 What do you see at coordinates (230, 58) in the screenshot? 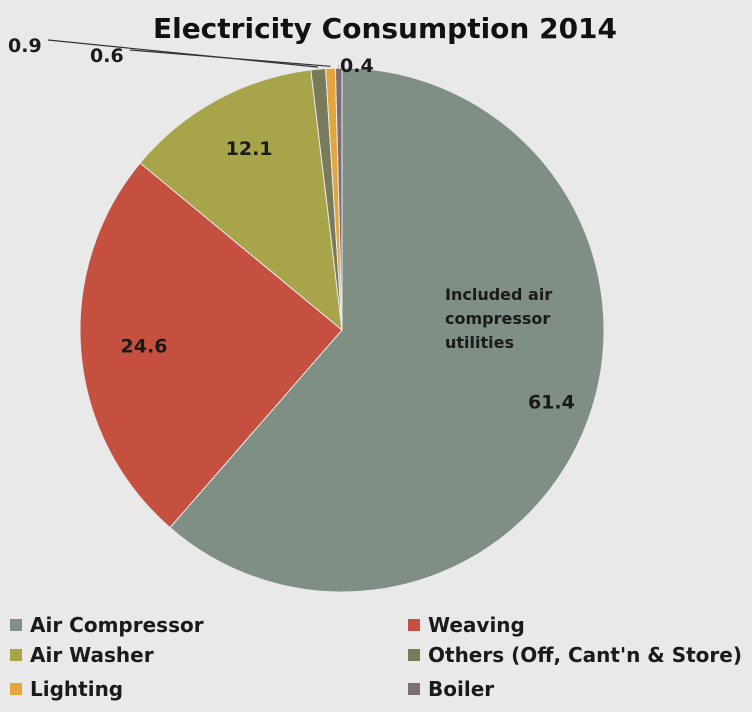
I see `leader-line-lighting` at bounding box center [230, 58].